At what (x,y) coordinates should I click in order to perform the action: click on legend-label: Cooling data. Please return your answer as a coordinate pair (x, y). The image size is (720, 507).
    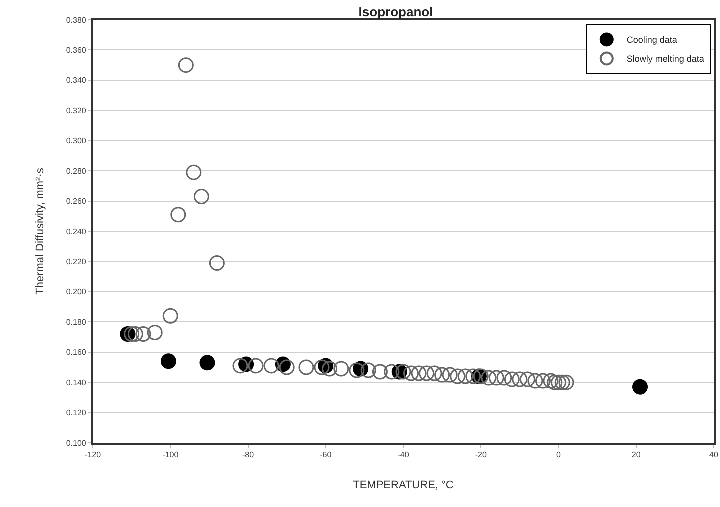
    Looking at the image, I should click on (652, 40).